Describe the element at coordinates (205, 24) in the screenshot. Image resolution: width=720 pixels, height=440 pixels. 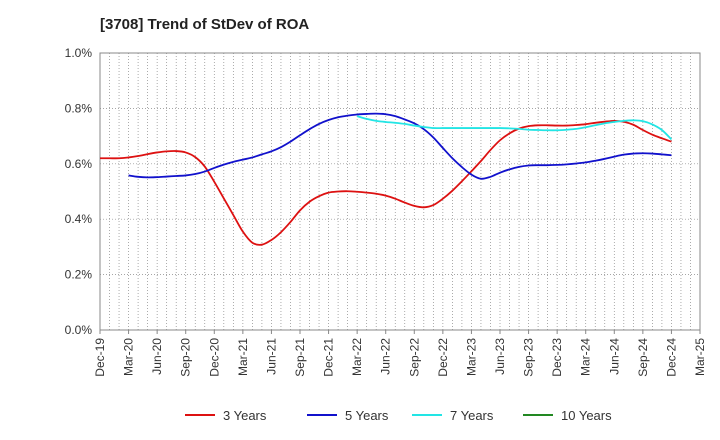
I see `chart-title: [3708] Trend of StDev of ROA` at that location.